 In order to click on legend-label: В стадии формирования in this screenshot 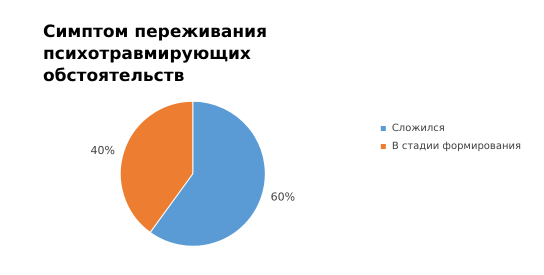, I will do `click(457, 146)`.